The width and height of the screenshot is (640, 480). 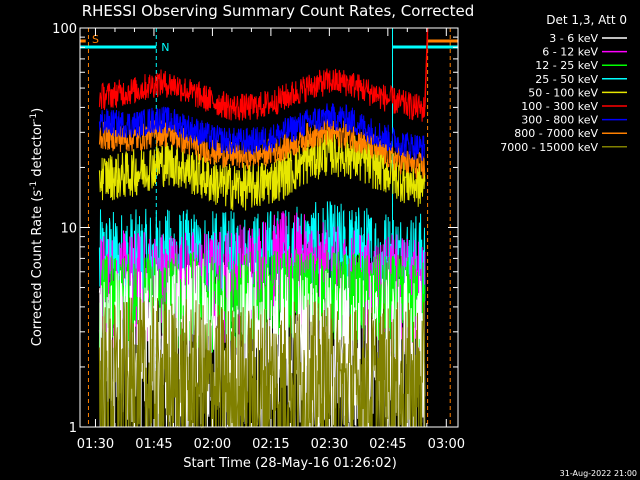 What do you see at coordinates (559, 120) in the screenshot?
I see `legend-label-6: 300 - 800 keV` at bounding box center [559, 120].